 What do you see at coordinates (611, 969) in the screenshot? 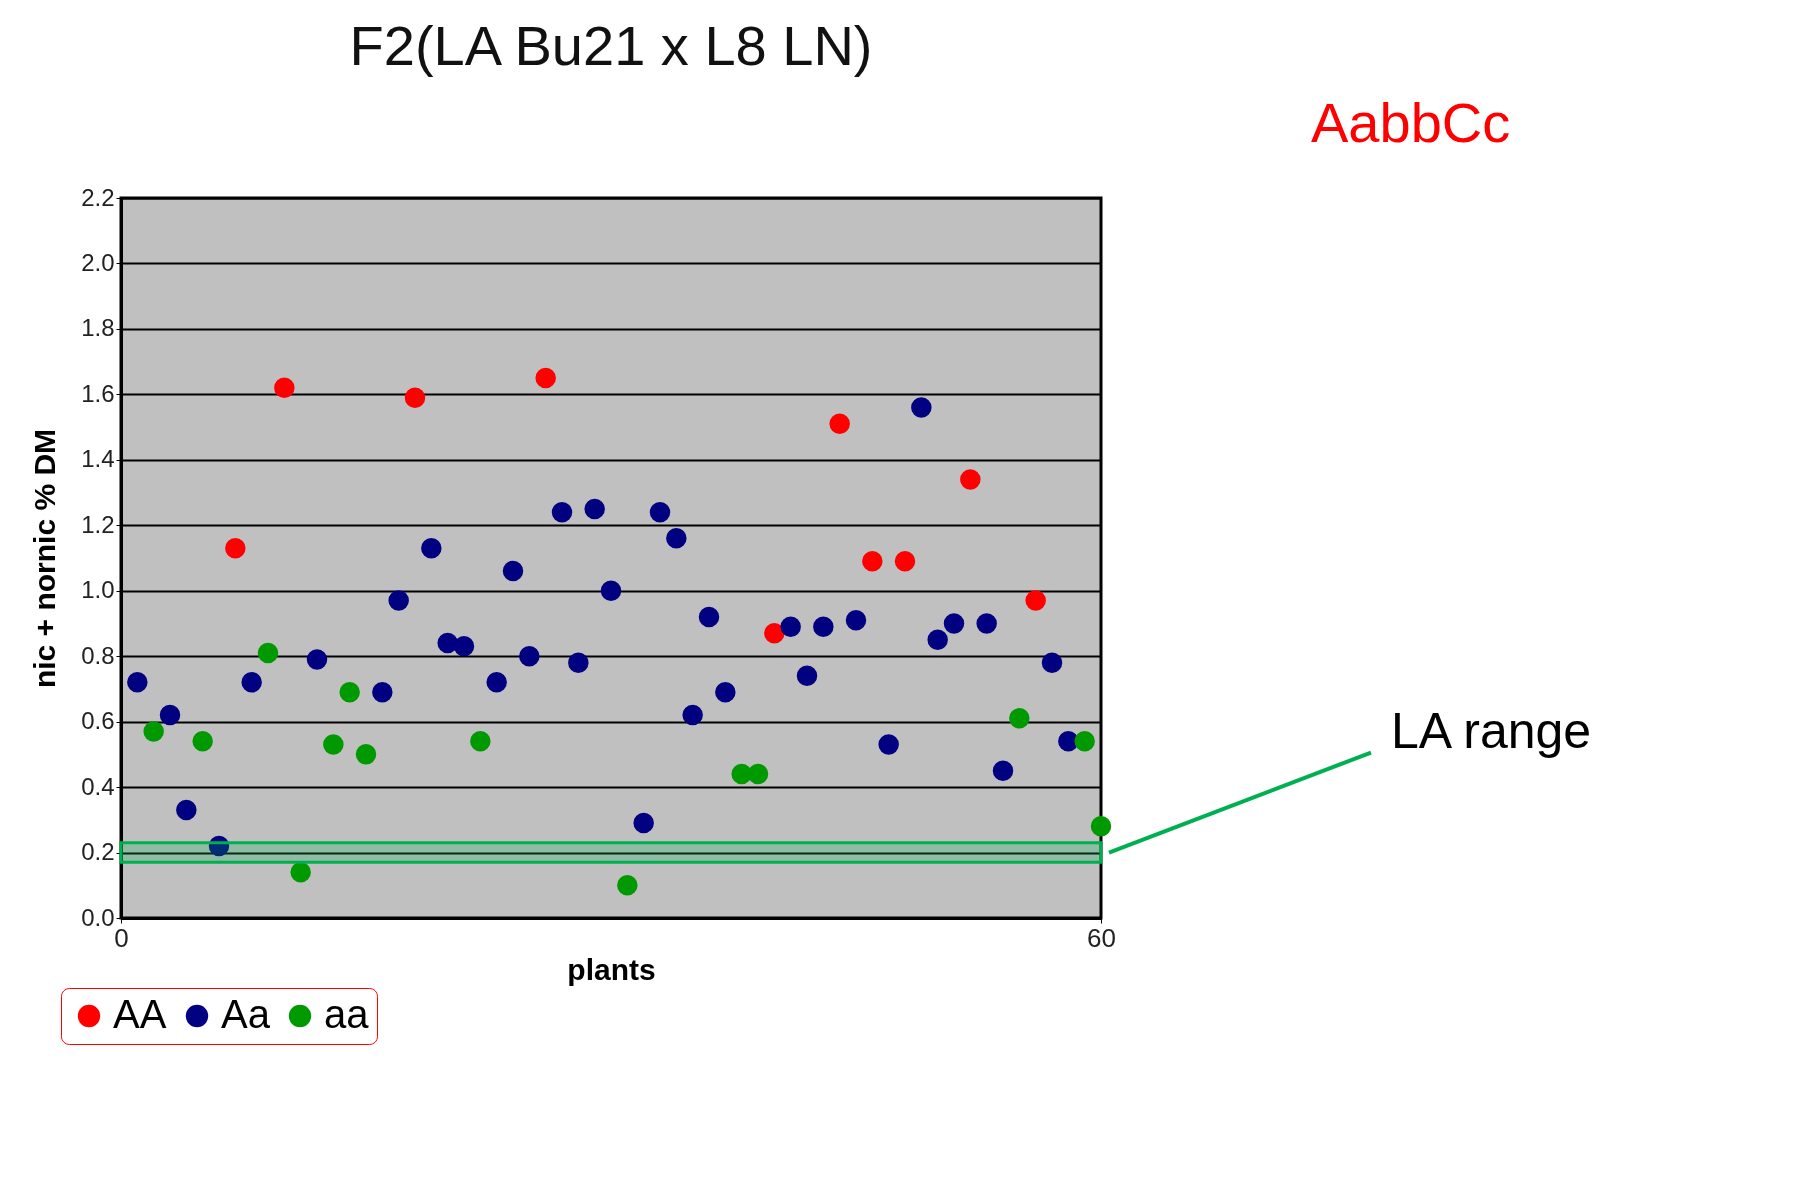
I see `x-axis-title: plants` at bounding box center [611, 969].